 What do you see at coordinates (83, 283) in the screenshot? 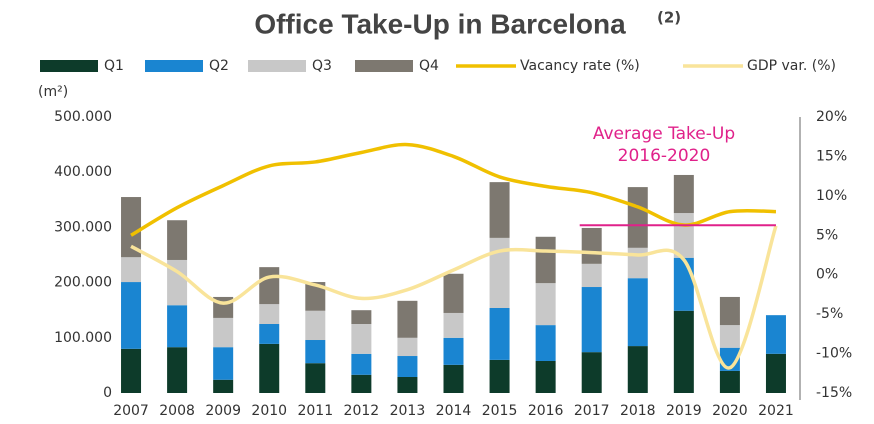
I see `y-tick-label: 200.000` at bounding box center [83, 283].